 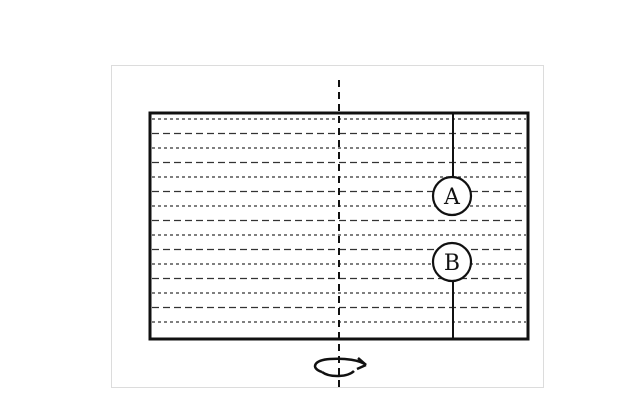 I want to click on ball-a-circle, so click(x=452, y=196).